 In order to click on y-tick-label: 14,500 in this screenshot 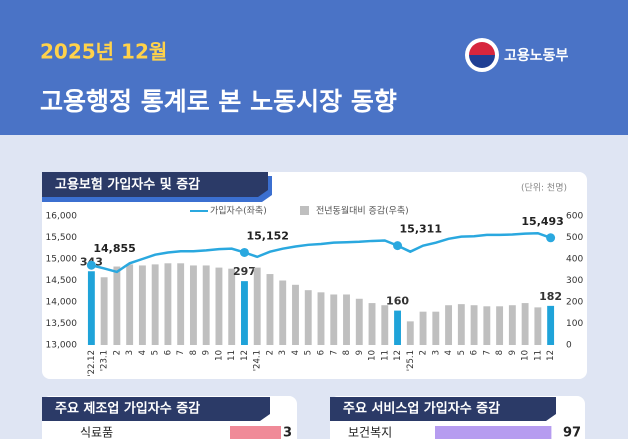, I will do `click(62, 281)`.